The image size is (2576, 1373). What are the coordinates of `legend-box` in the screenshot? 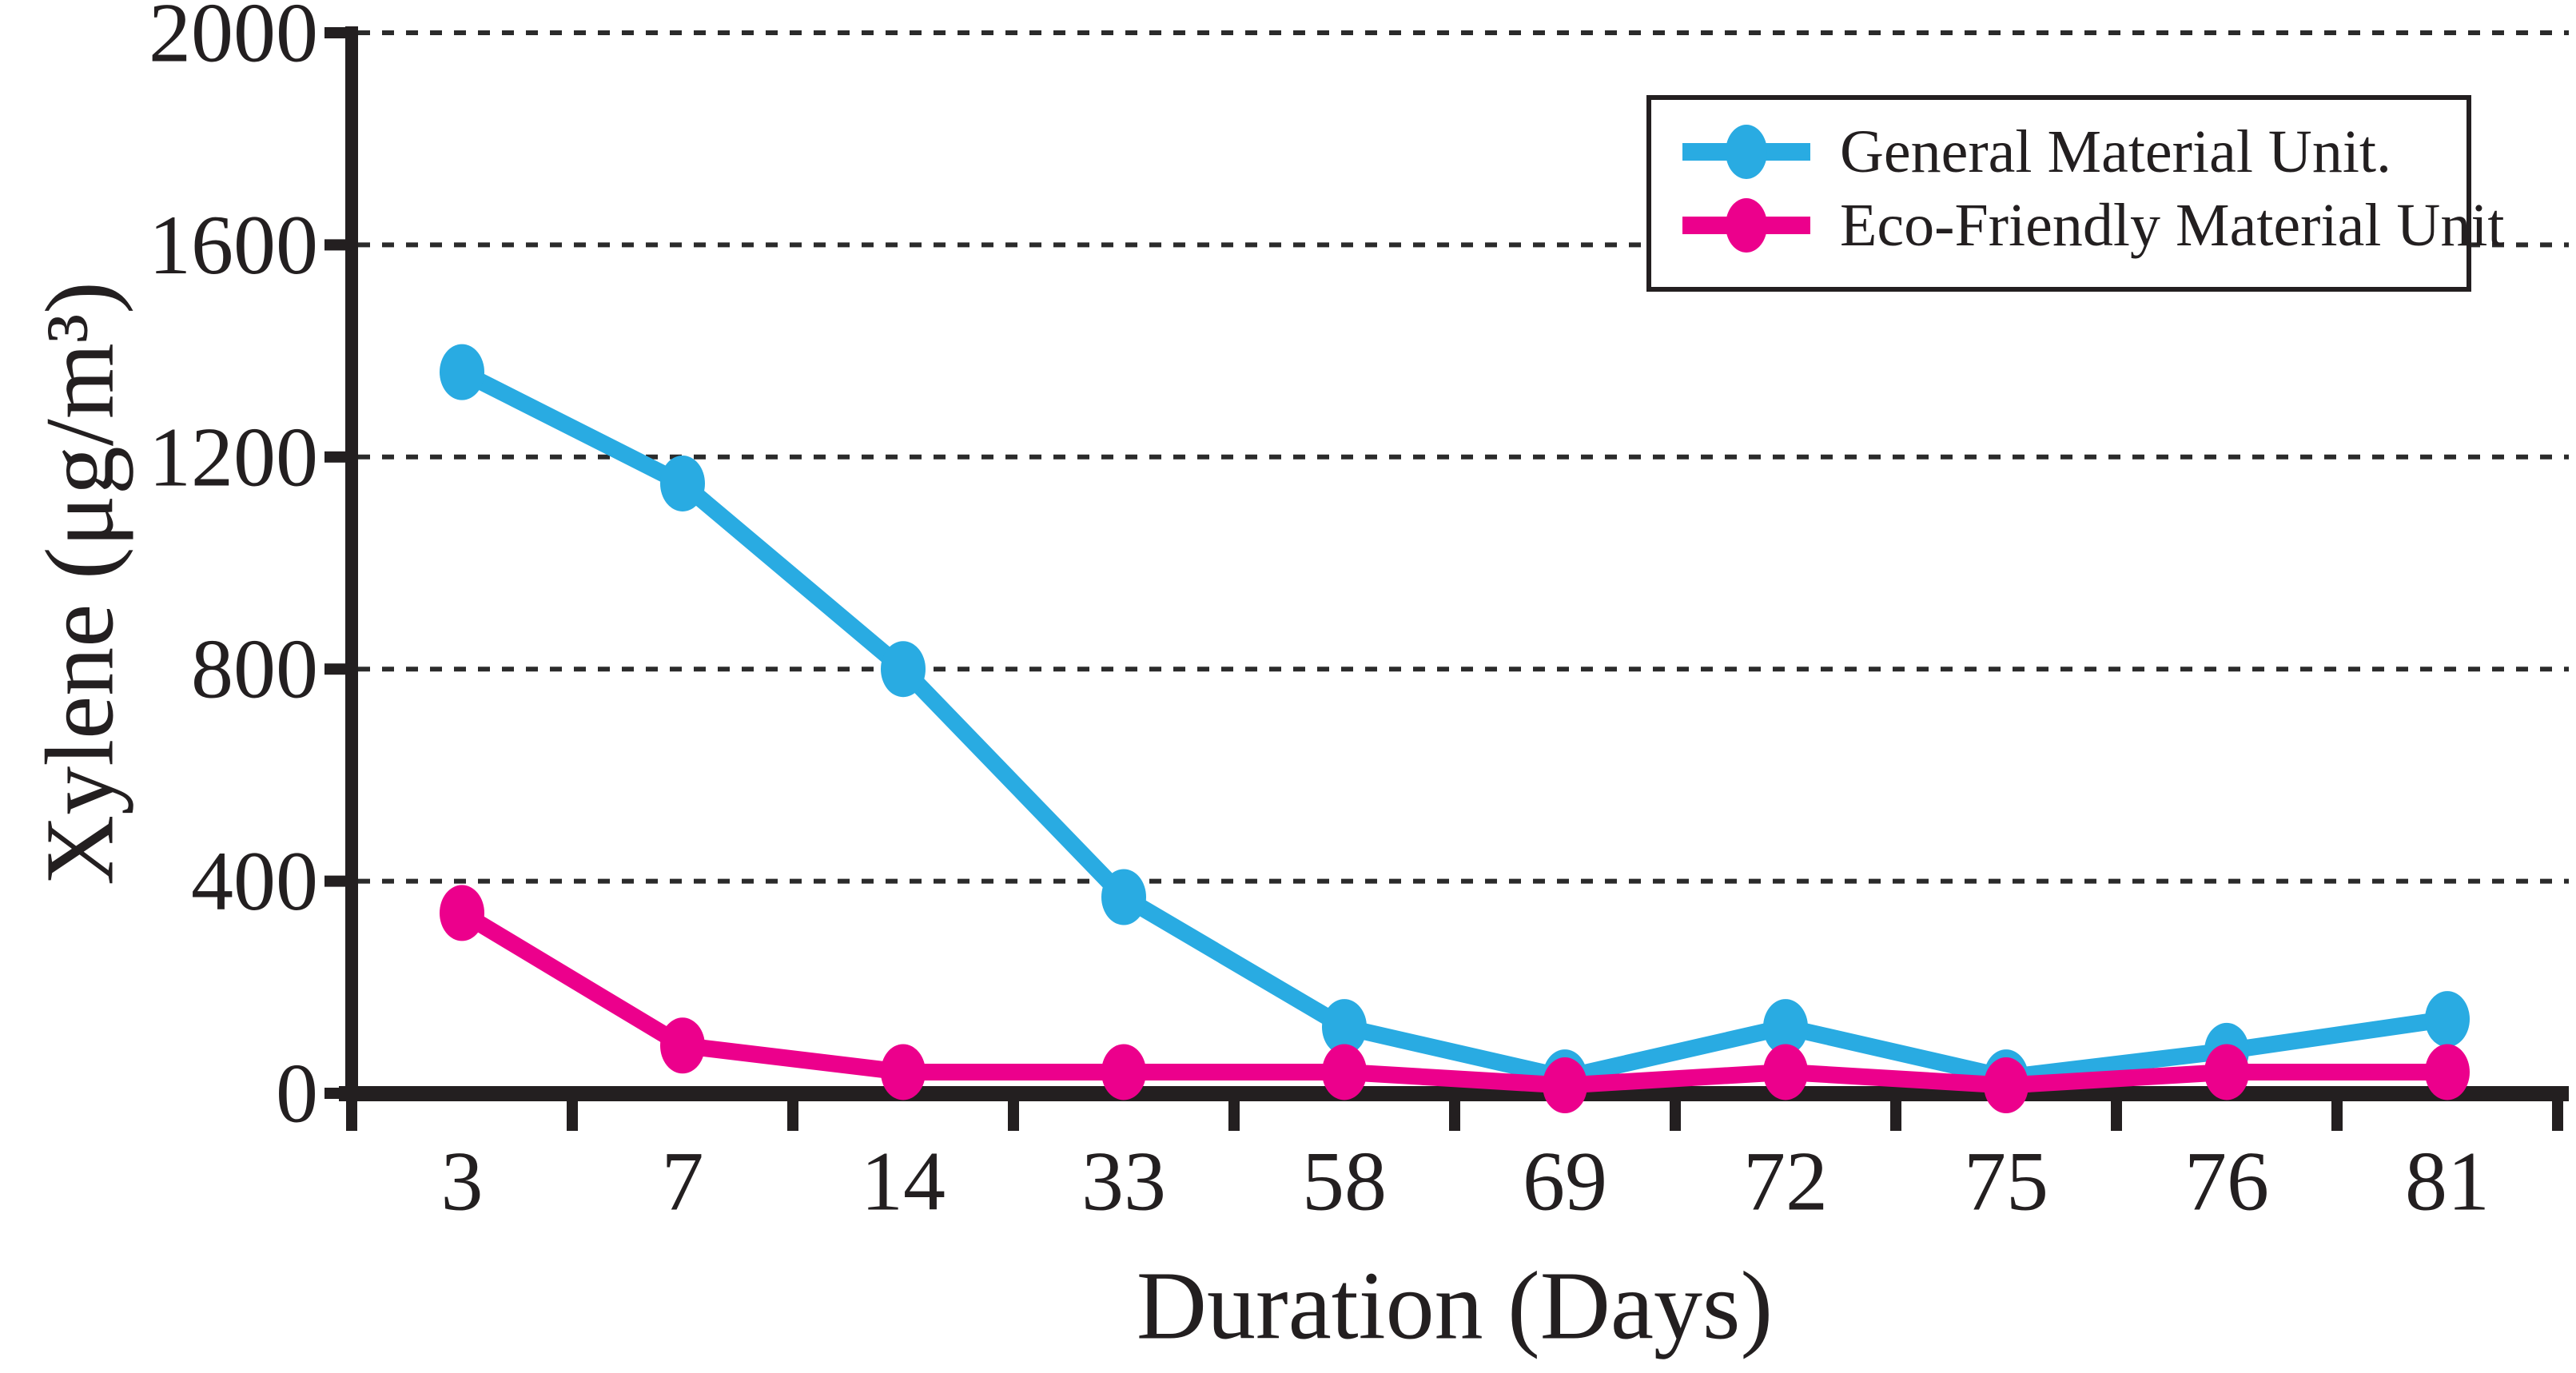 It's located at (2058, 193).